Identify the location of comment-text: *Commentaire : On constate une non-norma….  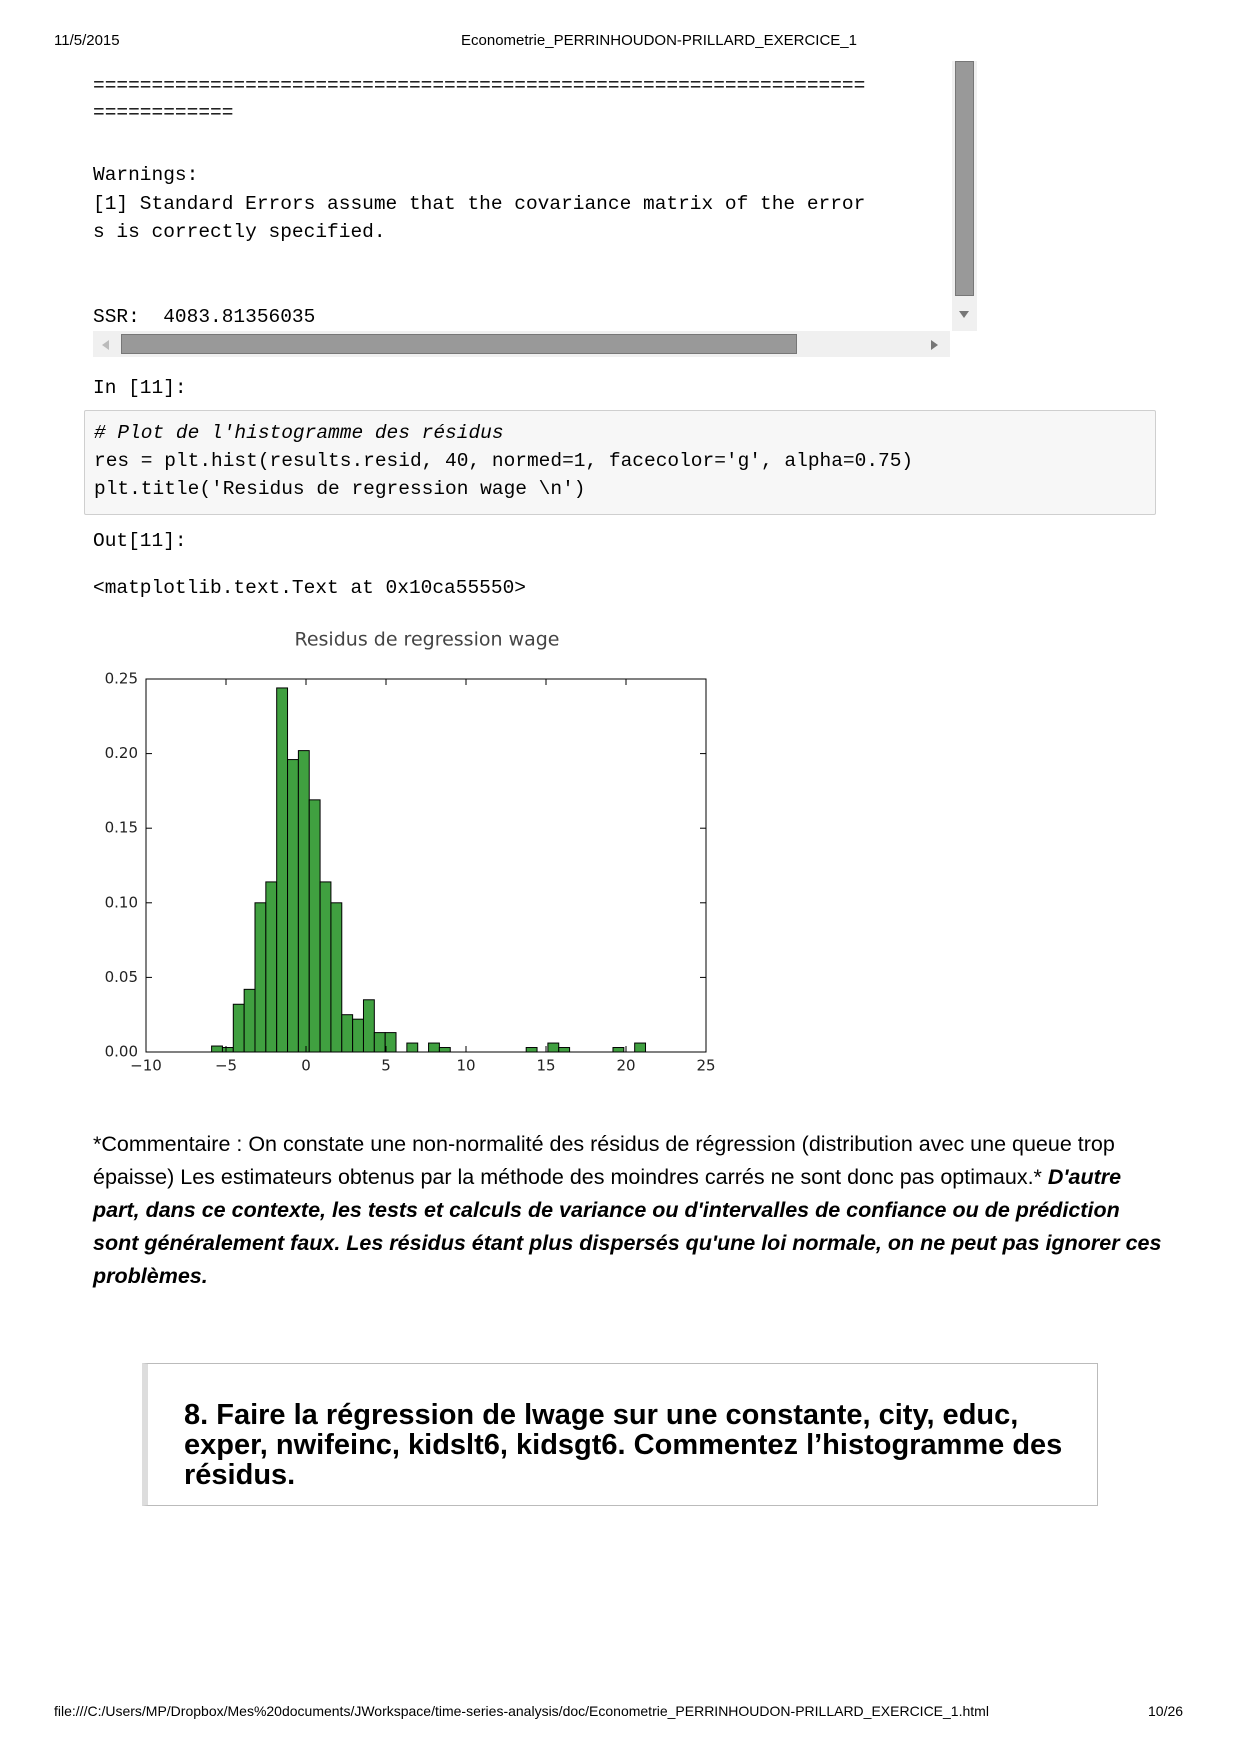
(604, 1160).